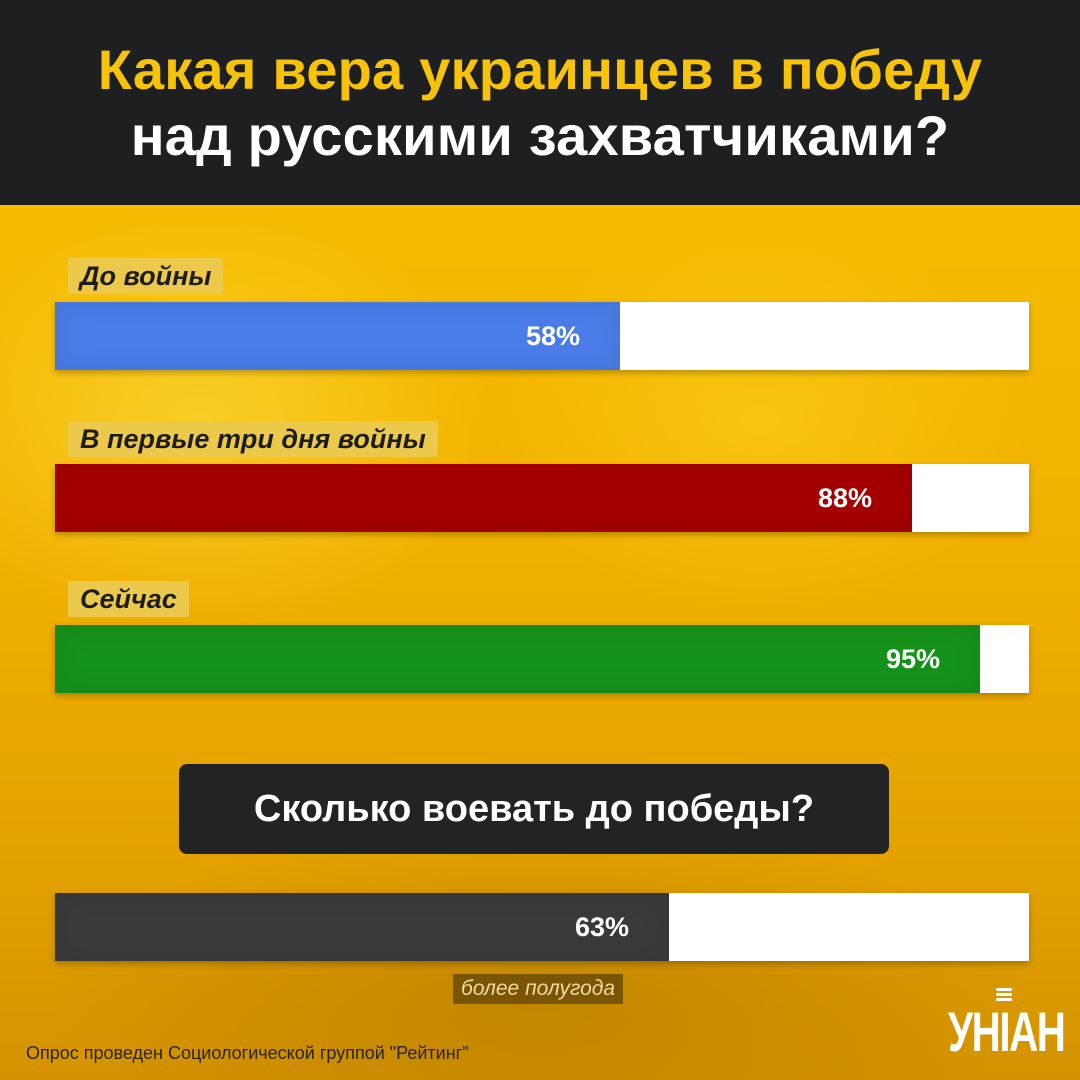 The height and width of the screenshot is (1080, 1080). What do you see at coordinates (540, 135) in the screenshot?
I see `title-line-2: над русскими захватчиками?` at bounding box center [540, 135].